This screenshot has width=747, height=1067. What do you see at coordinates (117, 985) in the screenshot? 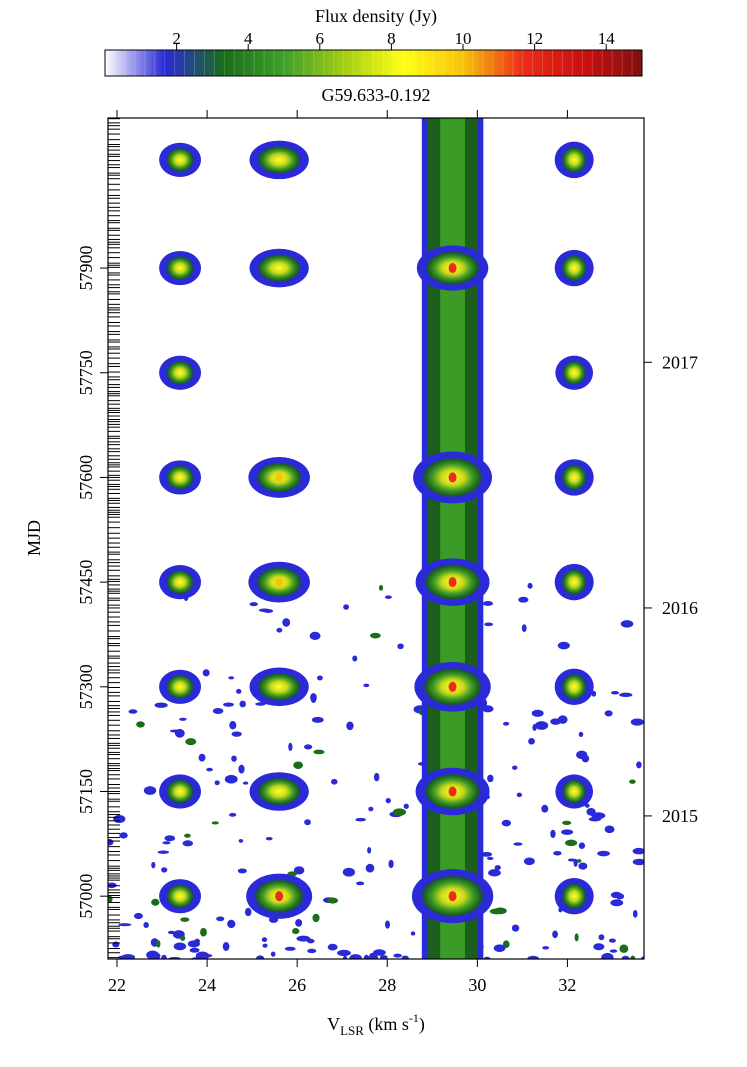
I see `x-tick-label: 22` at bounding box center [117, 985].